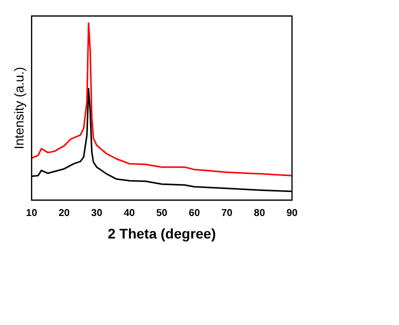 This screenshot has width=399, height=325. What do you see at coordinates (194, 213) in the screenshot?
I see `x-tick-label: 60` at bounding box center [194, 213].